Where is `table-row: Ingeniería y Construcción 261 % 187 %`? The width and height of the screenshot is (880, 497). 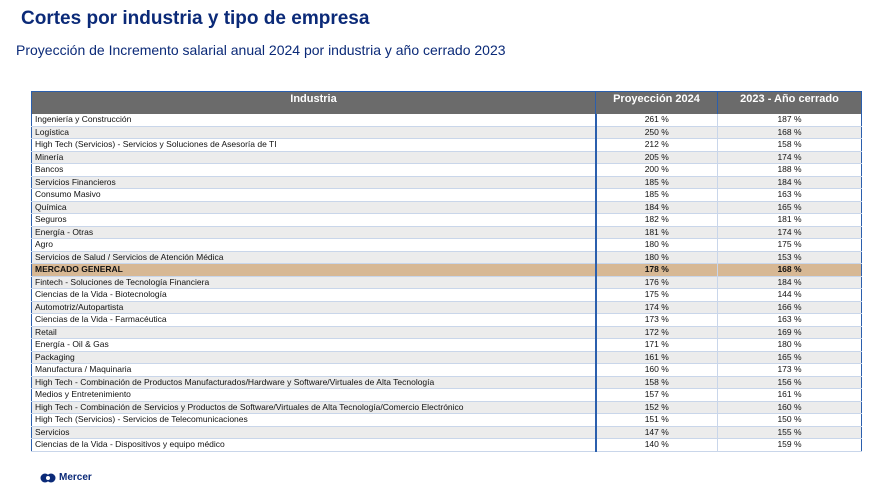
table-row: Ingeniería y Construcción 261 % 187 % is located at coordinates (446, 120).